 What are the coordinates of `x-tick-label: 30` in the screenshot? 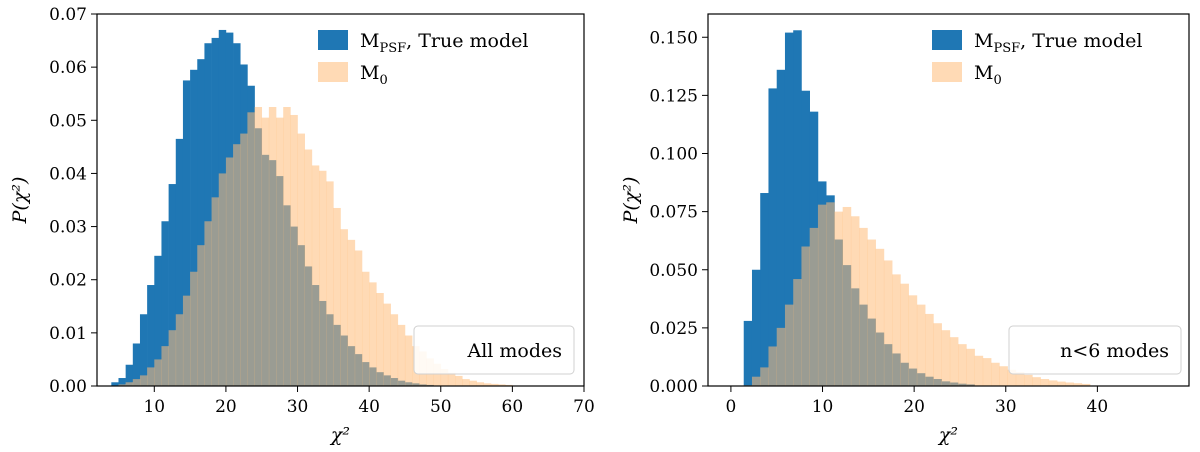 It's located at (1006, 407).